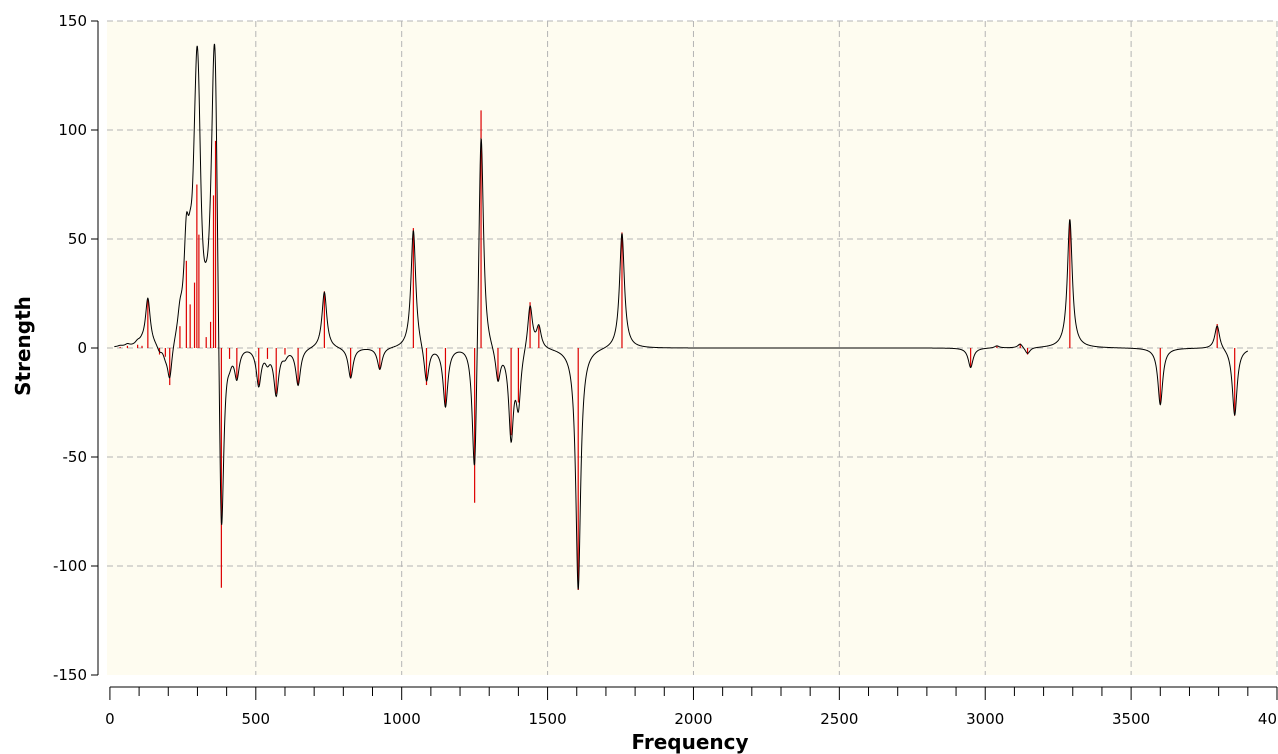  I want to click on x-tick-label: 2000, so click(693, 719).